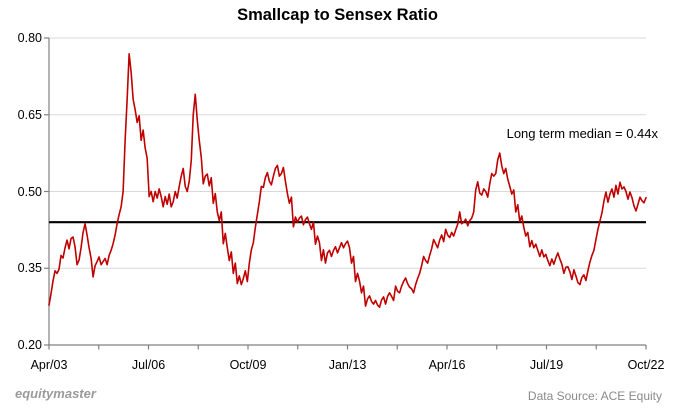 This screenshot has height=410, width=675. What do you see at coordinates (248, 365) in the screenshot?
I see `x-axis-label: Oct/09` at bounding box center [248, 365].